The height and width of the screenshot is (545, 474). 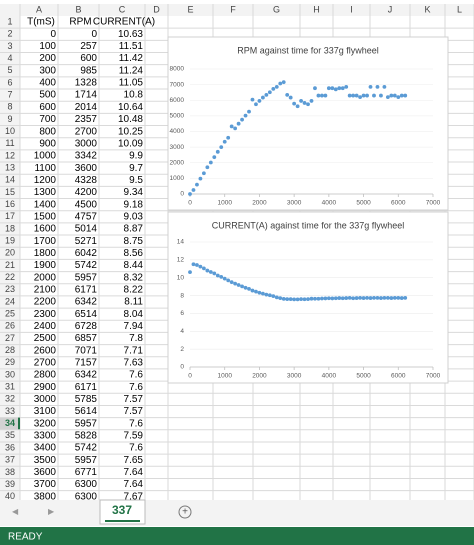 I want to click on cell: 0, so click(x=94, y=34).